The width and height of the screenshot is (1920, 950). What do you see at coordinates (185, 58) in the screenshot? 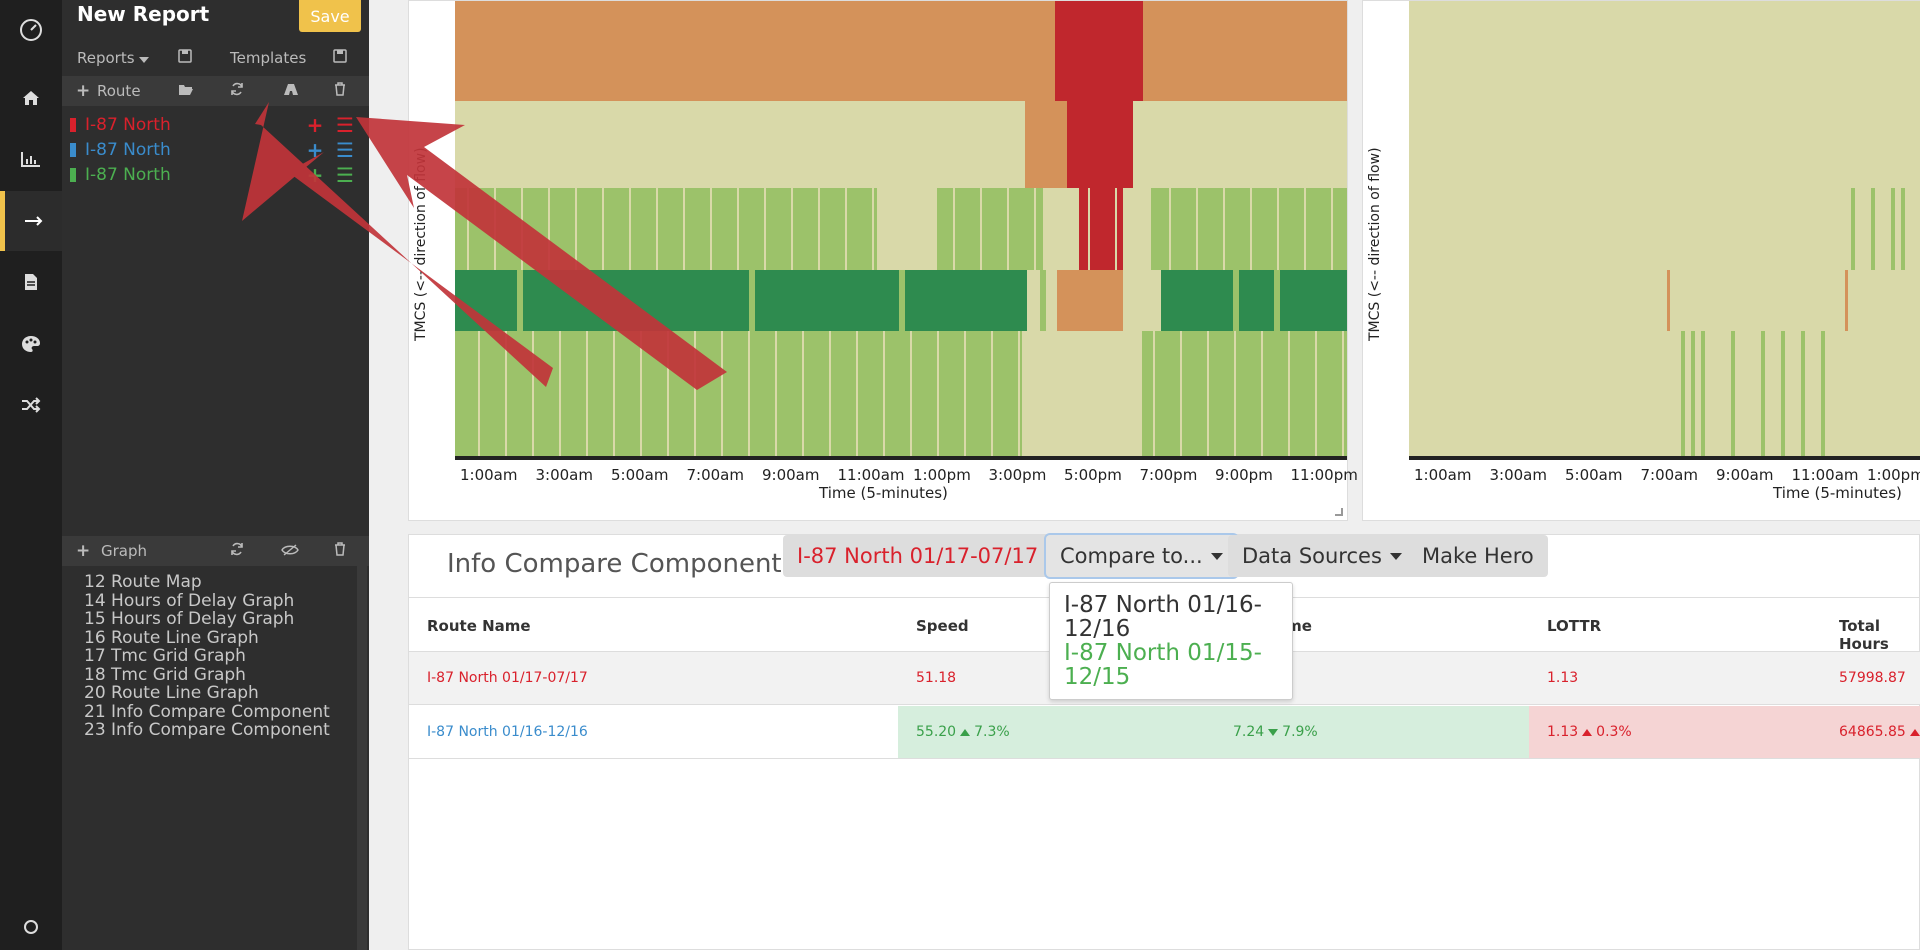
I see `save-report-icon` at bounding box center [185, 58].